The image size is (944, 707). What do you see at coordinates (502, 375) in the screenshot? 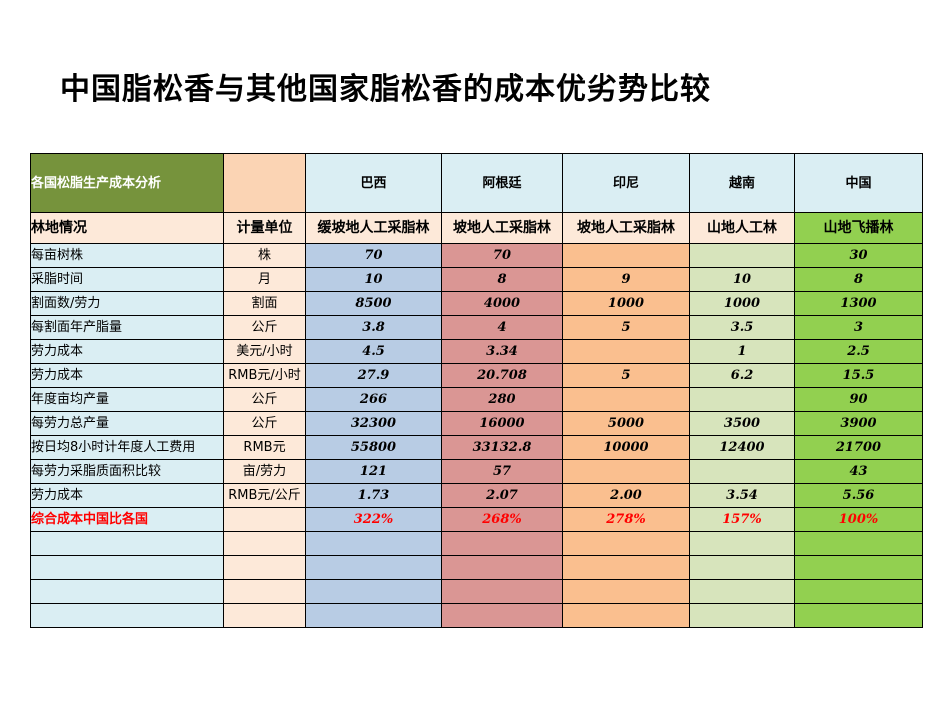
I see `cell-value: 20.708` at bounding box center [502, 375].